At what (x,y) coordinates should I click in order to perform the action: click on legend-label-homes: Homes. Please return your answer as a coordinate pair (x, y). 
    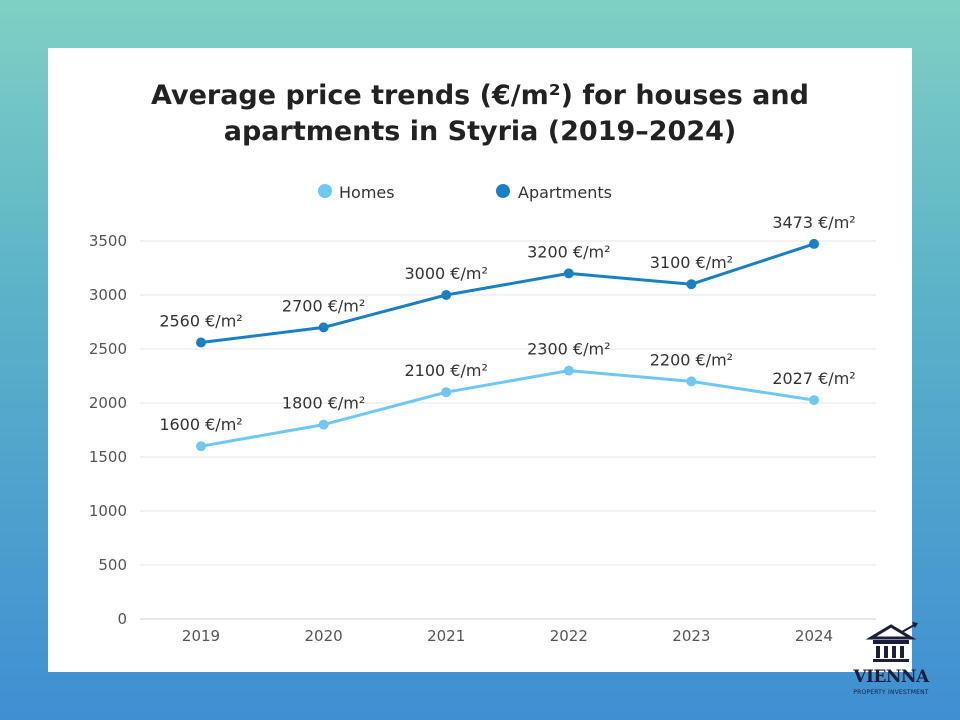
    Looking at the image, I should click on (367, 192).